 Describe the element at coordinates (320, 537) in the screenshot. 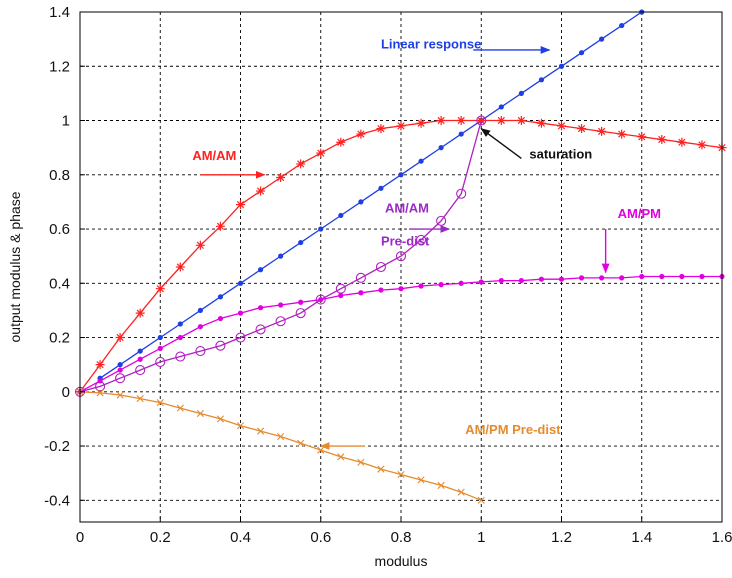

I see `x-tick-label: 0.6` at that location.